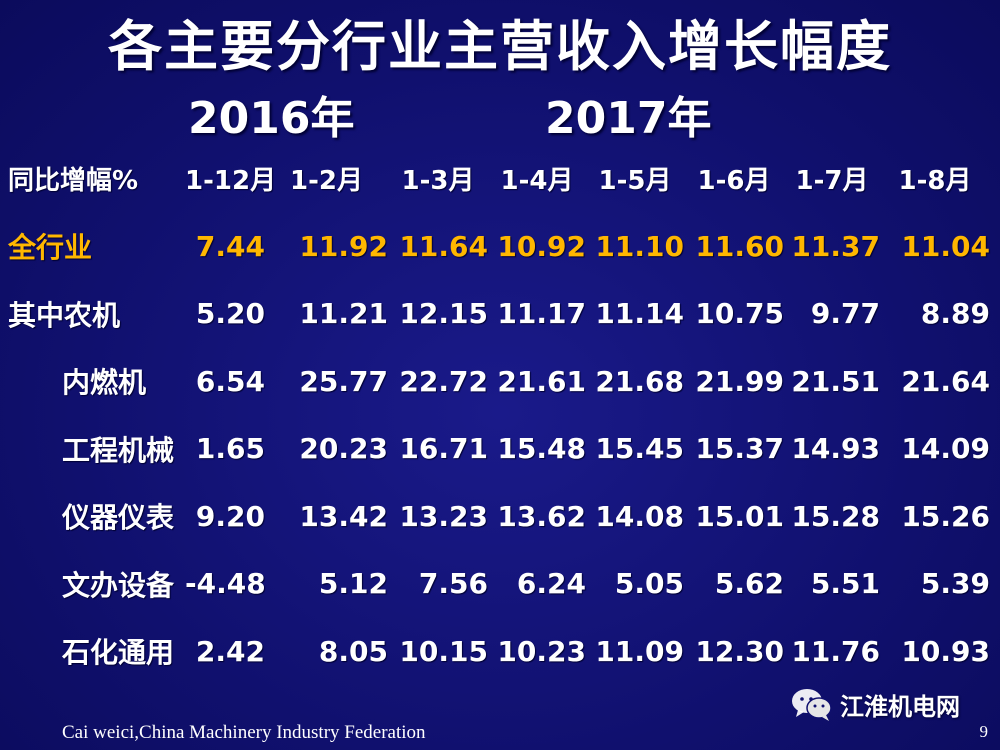  What do you see at coordinates (984, 731) in the screenshot?
I see `page-number: 9` at bounding box center [984, 731].